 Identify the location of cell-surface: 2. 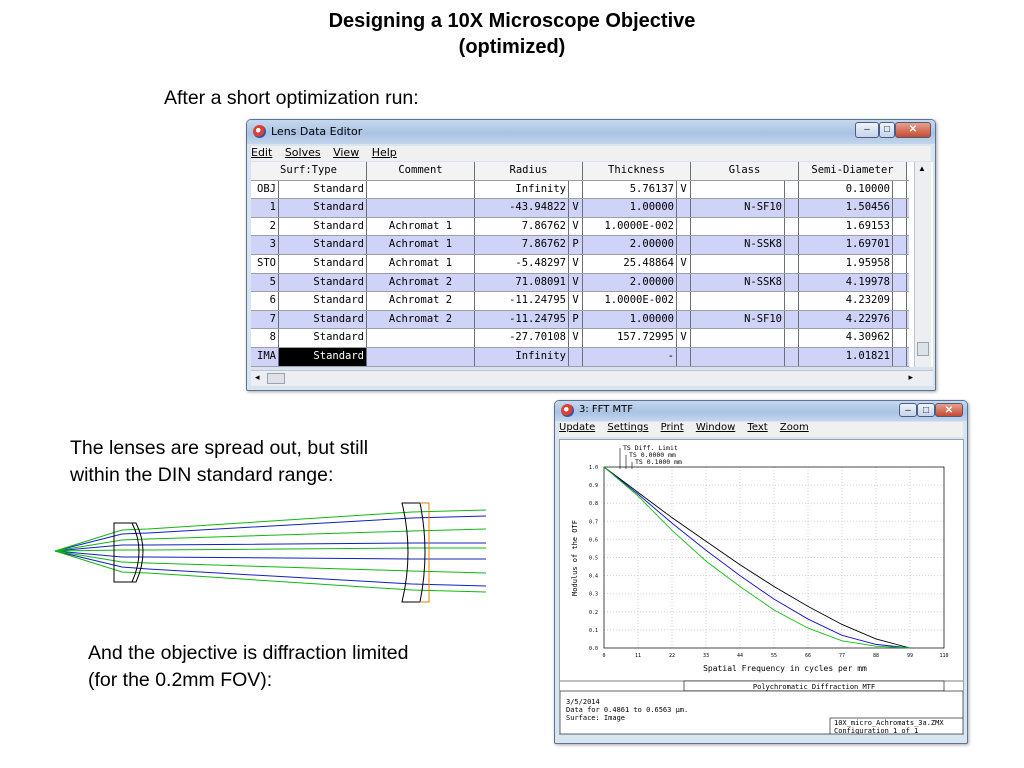
(265, 226).